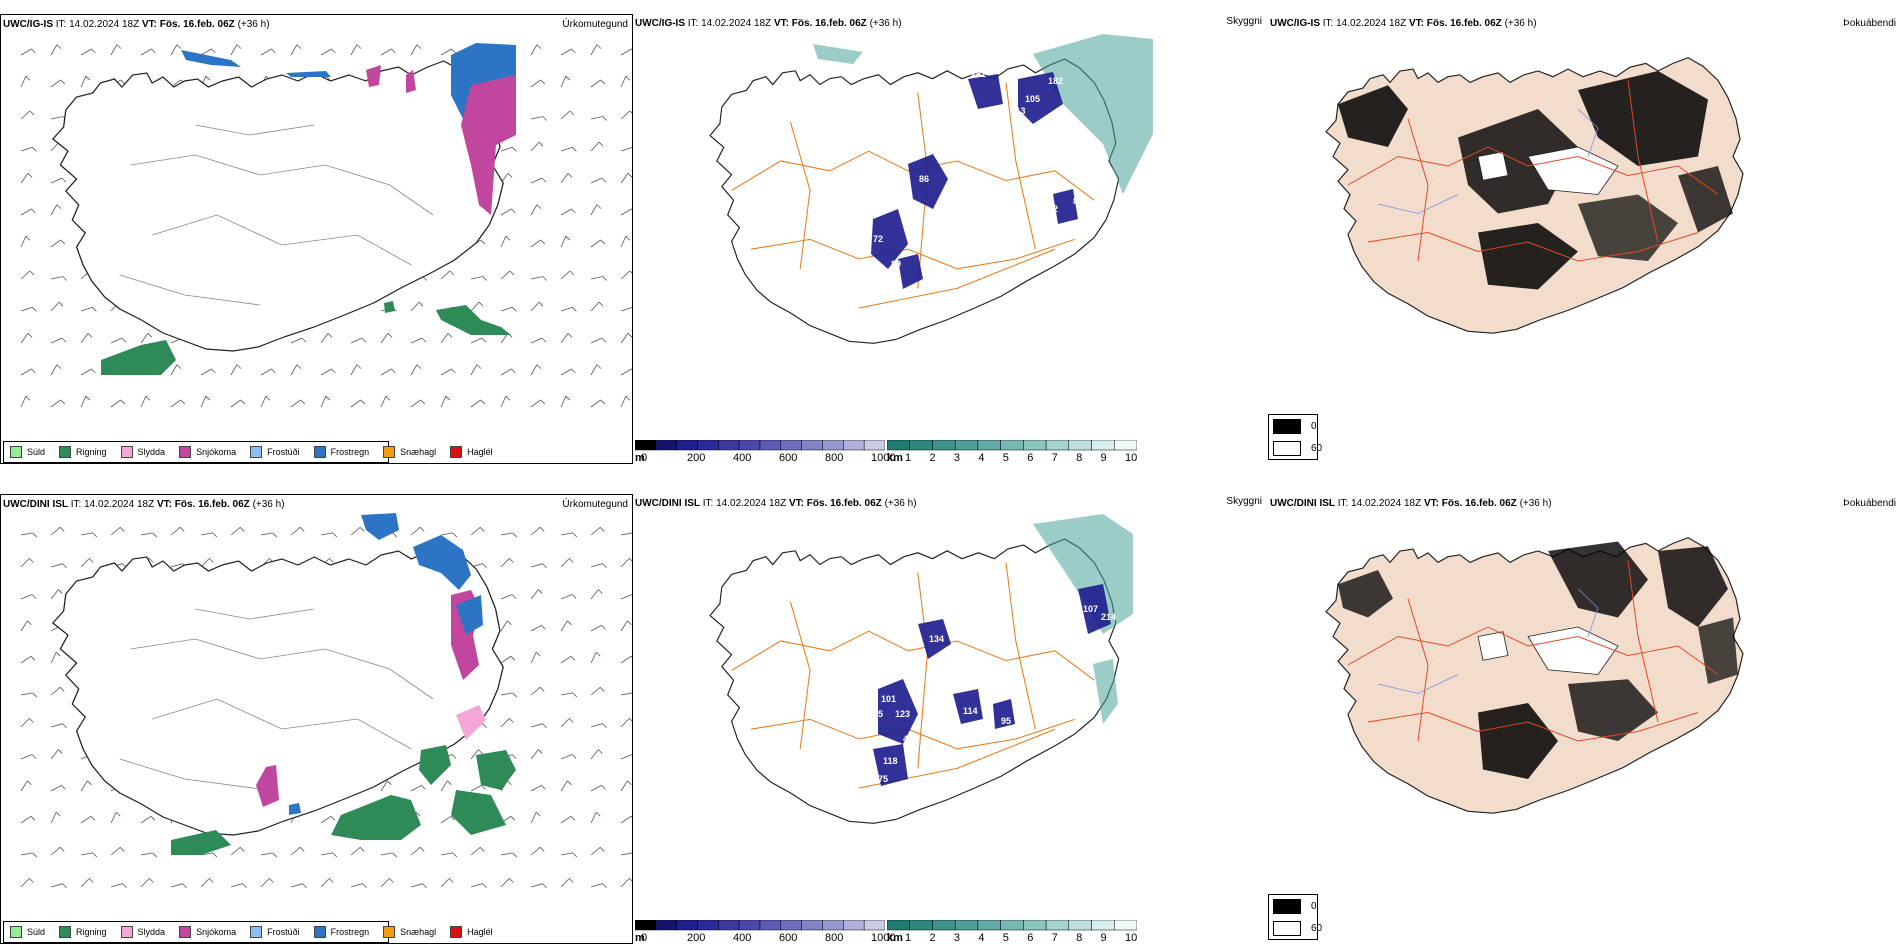 Image resolution: width=1900 pixels, height=950 pixels. I want to click on panel-title: Þokuábendi, so click(1869, 503).